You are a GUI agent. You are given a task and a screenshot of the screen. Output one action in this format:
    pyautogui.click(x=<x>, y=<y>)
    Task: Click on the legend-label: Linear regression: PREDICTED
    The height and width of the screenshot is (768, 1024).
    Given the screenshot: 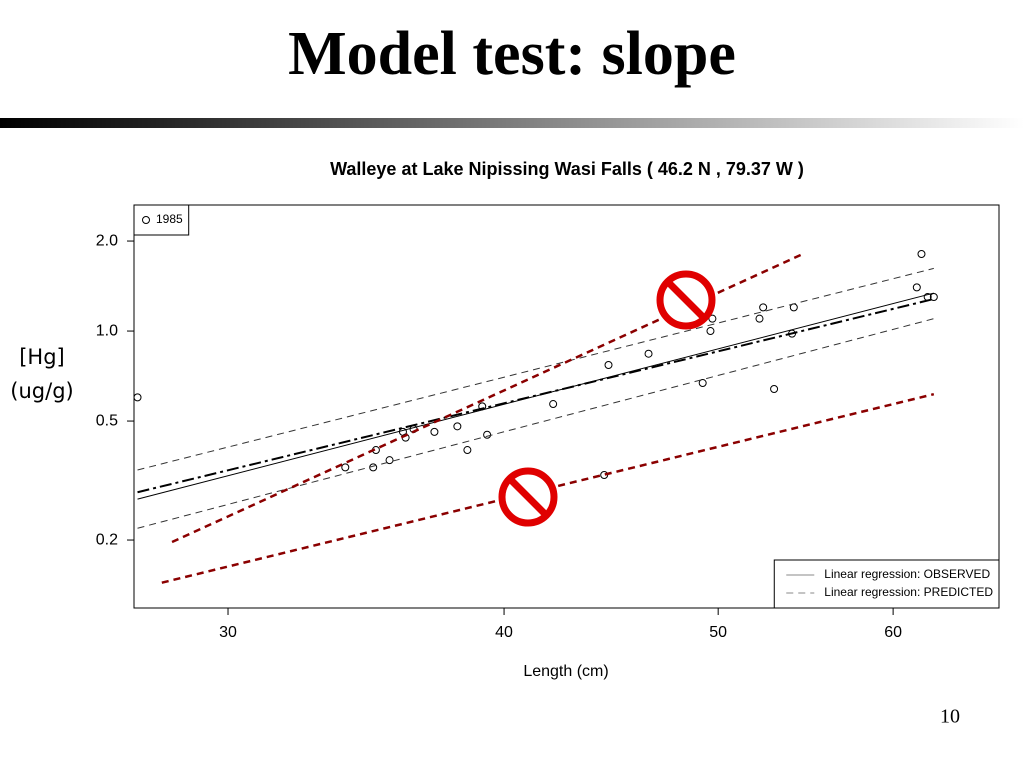 What is the action you would take?
    pyautogui.click(x=908, y=592)
    